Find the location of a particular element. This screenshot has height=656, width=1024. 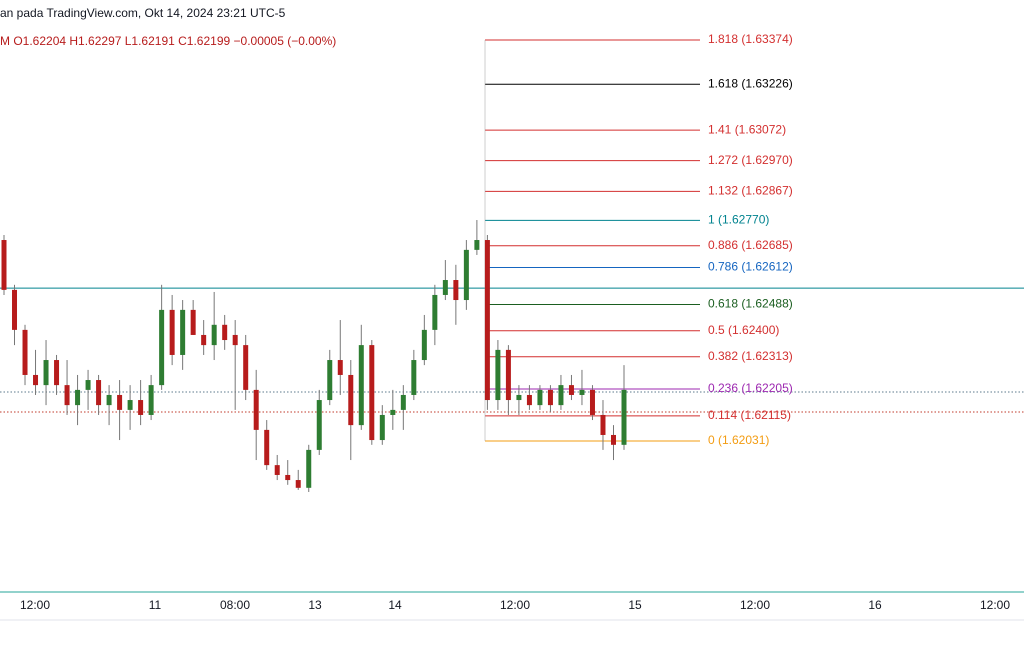

fib-label: 0.382 (1.62313) is located at coordinates (750, 356).